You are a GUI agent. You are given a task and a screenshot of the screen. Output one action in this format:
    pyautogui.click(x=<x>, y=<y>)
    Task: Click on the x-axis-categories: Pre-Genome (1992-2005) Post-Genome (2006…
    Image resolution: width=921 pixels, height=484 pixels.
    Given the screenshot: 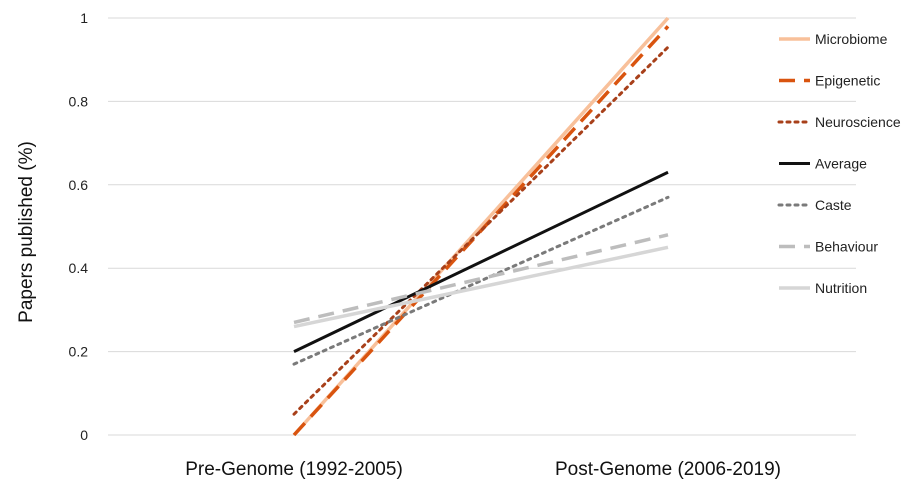 What is the action you would take?
    pyautogui.click(x=483, y=469)
    